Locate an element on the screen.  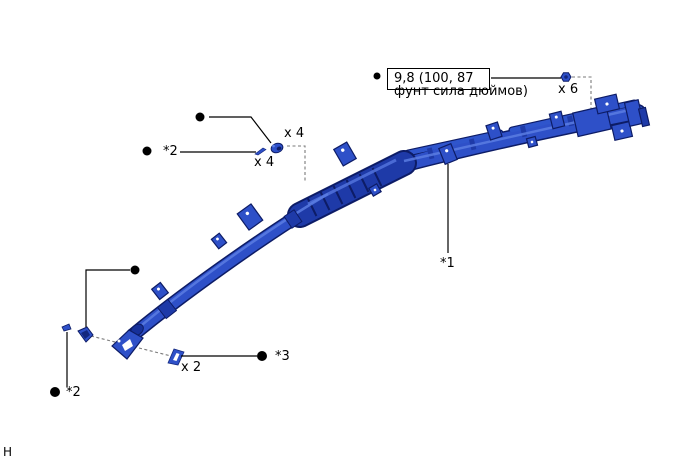
callout-dot-ref2-lower is located at coordinates (55, 392).